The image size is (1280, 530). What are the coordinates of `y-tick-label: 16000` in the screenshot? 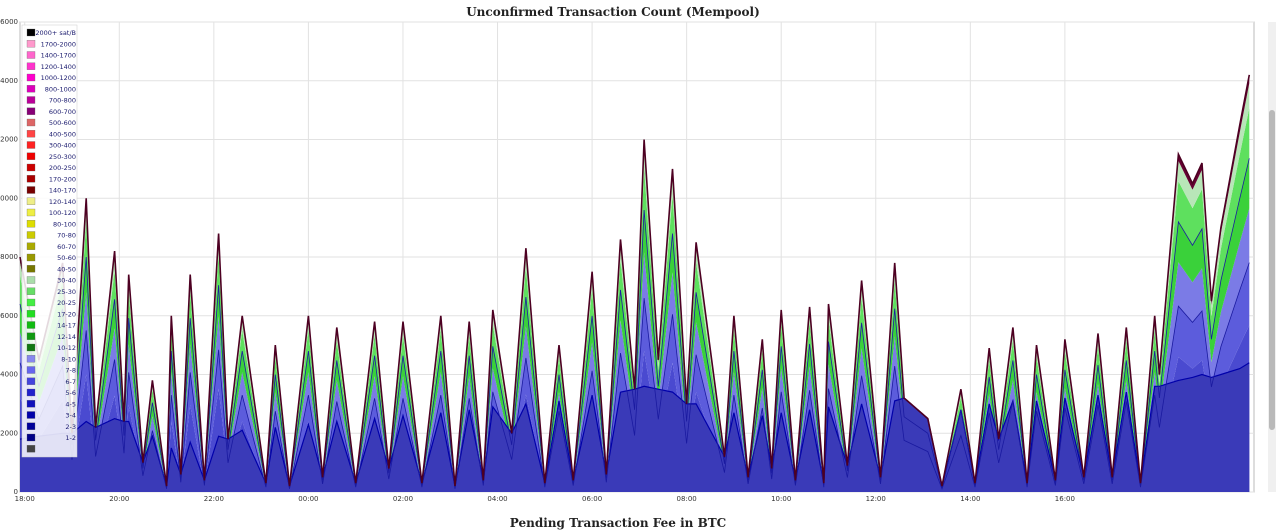 It's located at (9, 22).